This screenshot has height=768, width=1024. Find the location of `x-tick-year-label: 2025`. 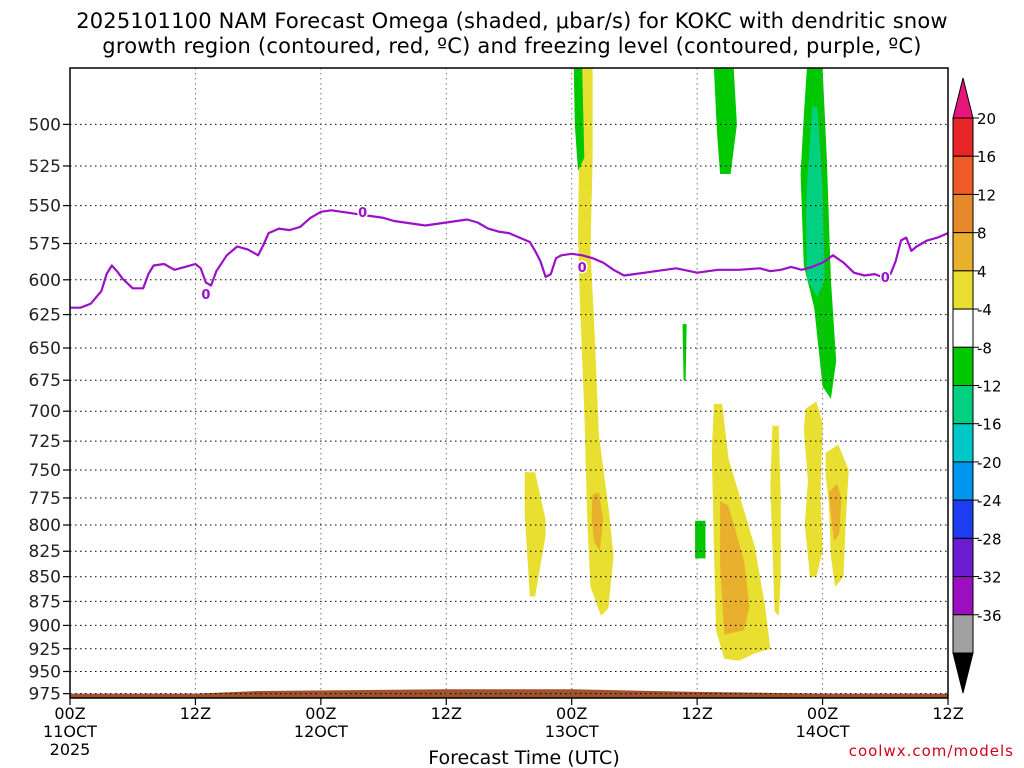

x-tick-year-label: 2025 is located at coordinates (70, 749).